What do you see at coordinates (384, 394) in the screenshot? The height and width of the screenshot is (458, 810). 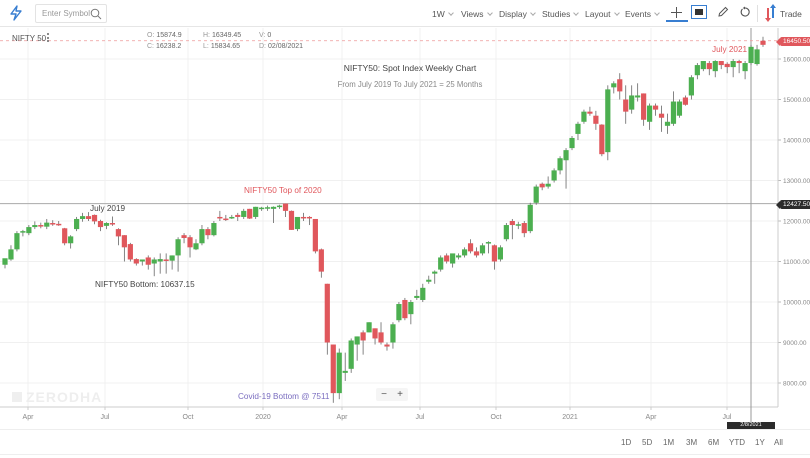 I see `zoom-out-button: −` at bounding box center [384, 394].